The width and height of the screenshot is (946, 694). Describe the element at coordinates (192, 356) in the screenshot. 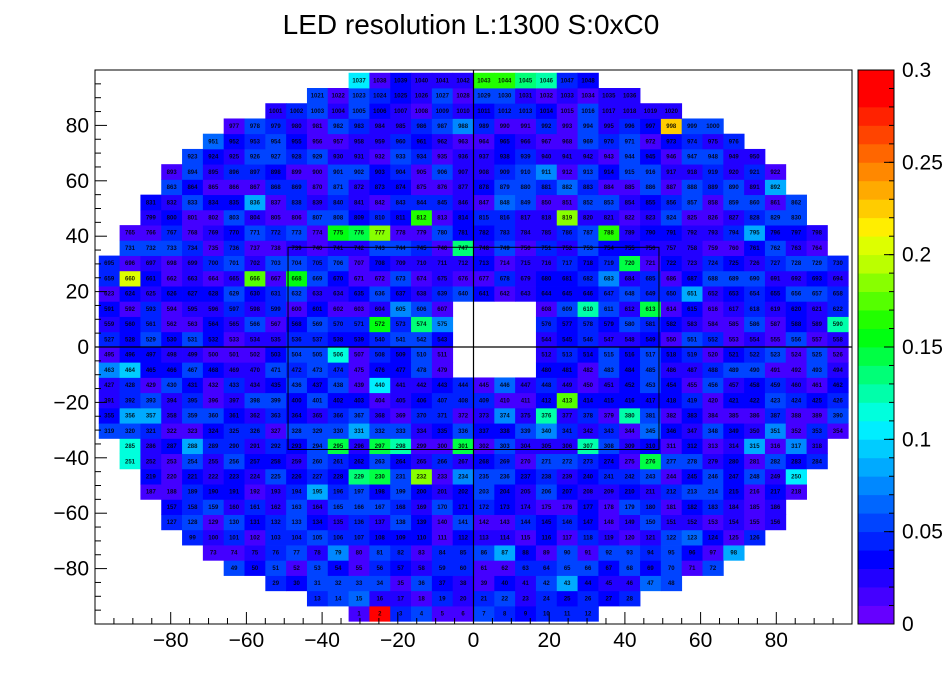

I see `cell-index-label: 499` at that location.